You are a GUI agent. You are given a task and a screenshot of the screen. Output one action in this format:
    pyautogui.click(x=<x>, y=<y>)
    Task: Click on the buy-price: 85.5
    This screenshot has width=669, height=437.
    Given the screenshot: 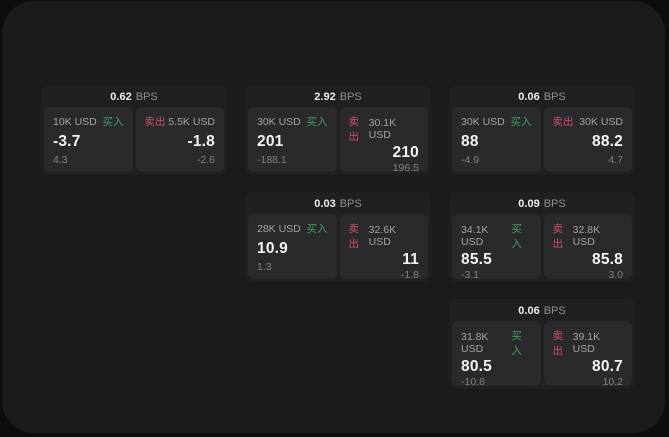 What is the action you would take?
    pyautogui.click(x=476, y=259)
    